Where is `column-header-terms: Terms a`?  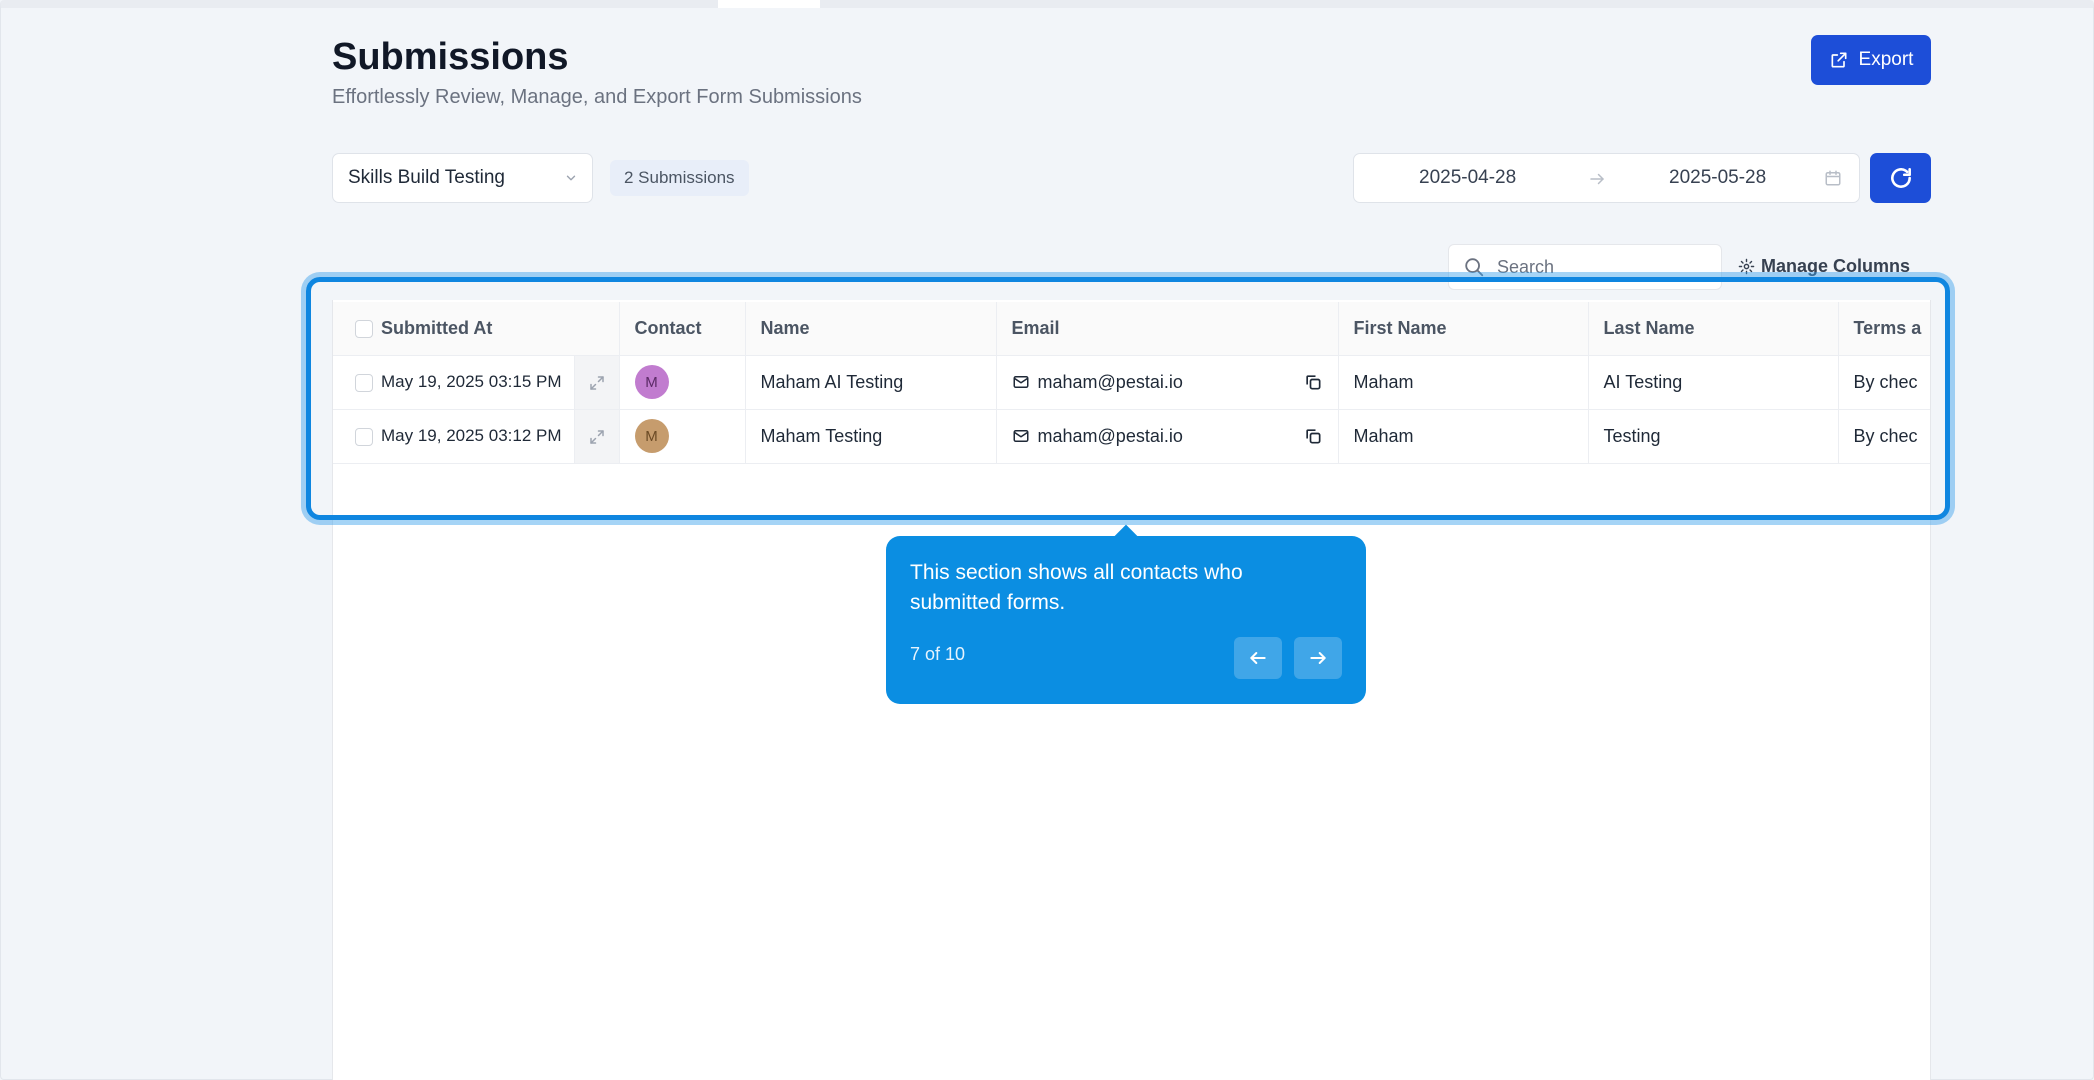
column-header-terms: Terms a is located at coordinates (1884, 329).